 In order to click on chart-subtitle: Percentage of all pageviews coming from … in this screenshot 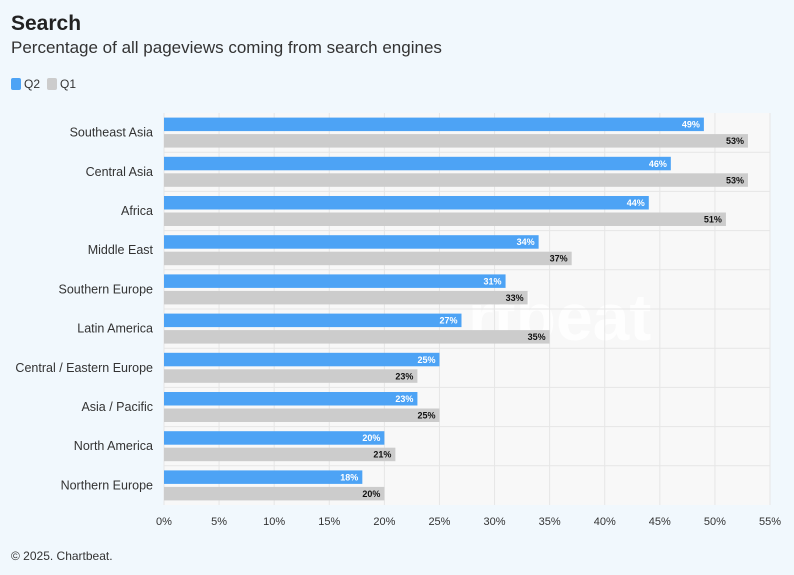, I will do `click(226, 47)`.